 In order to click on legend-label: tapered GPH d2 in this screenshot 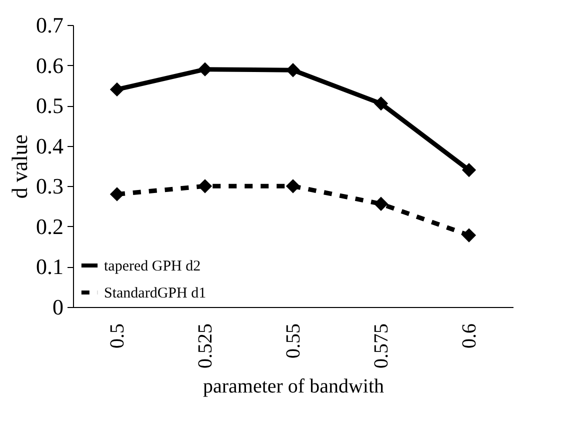, I will do `click(152, 266)`.